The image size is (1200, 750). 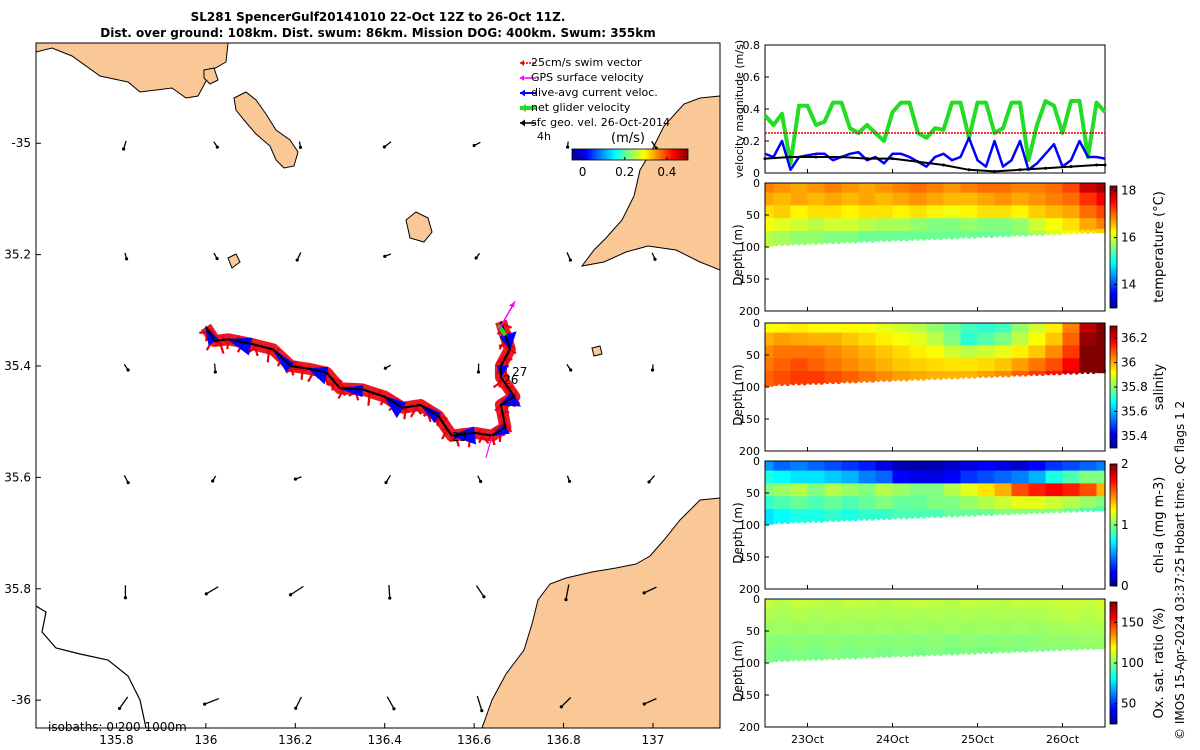 I want to click on map-ytick-label: 35.8, so click(x=17, y=589).